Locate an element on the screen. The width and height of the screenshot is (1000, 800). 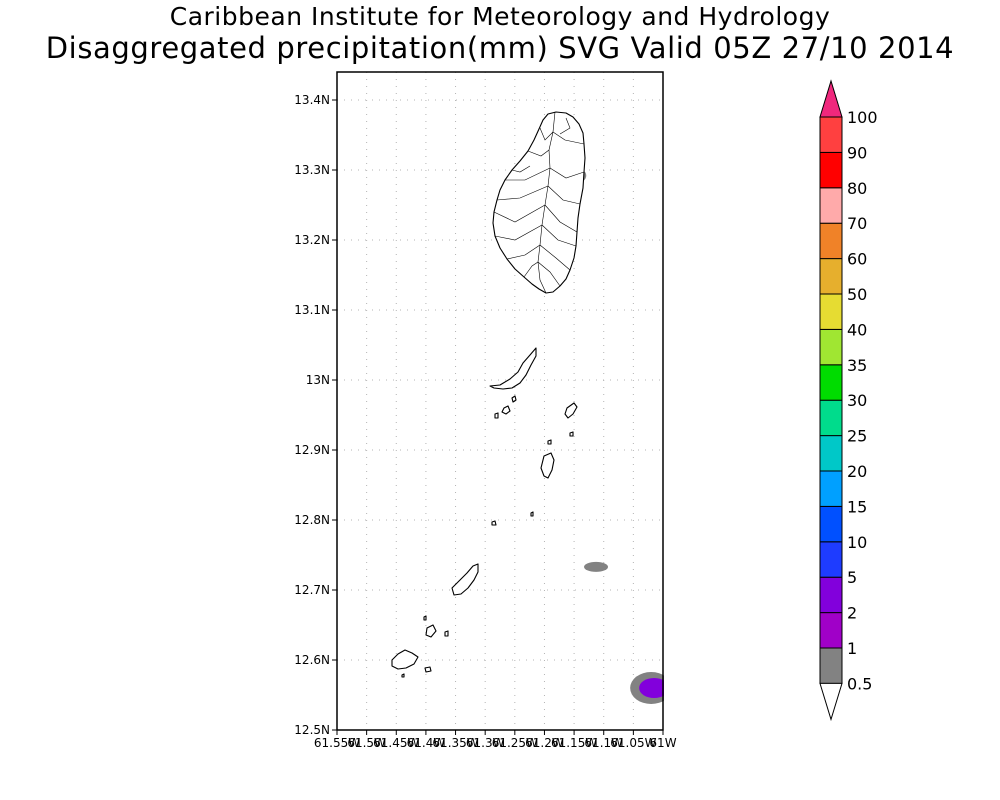
legend-lower-arrow is located at coordinates (831, 702).